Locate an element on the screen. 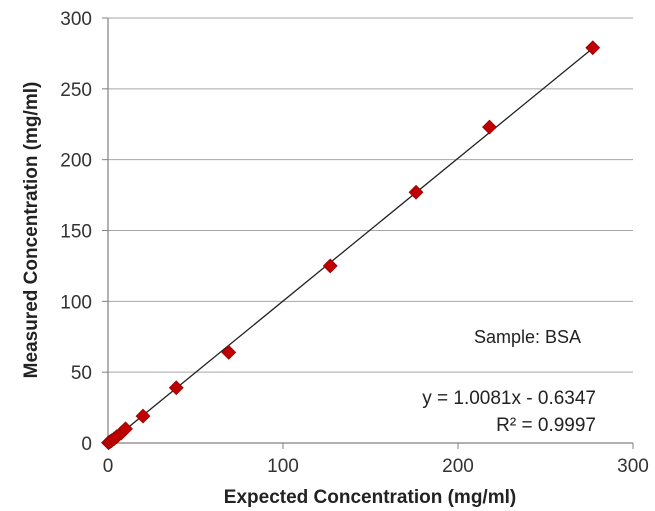  y-tick-label-0: 0 is located at coordinates (86, 444).